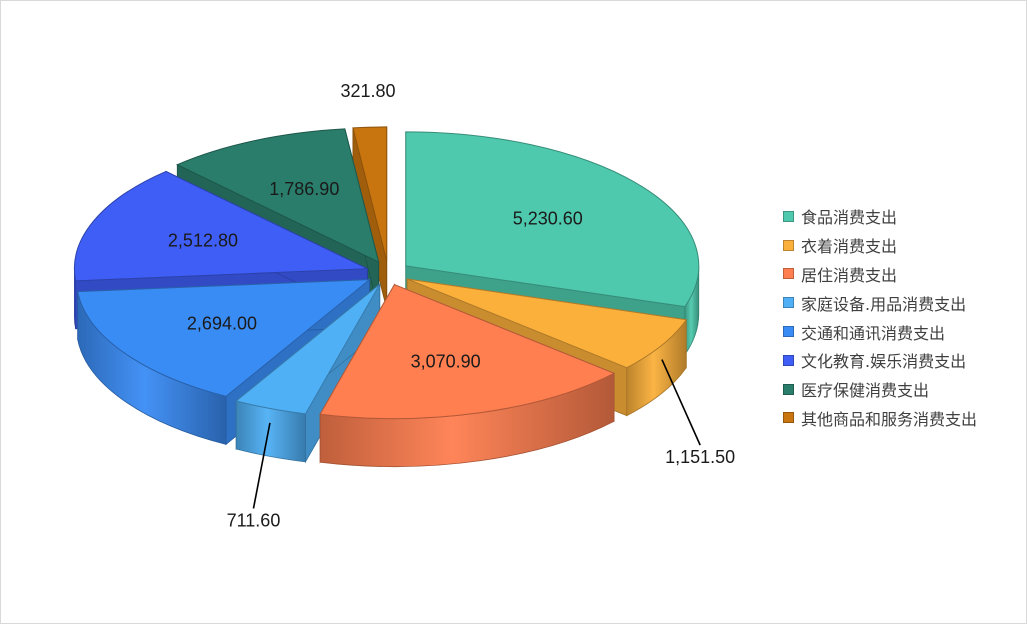 Image resolution: width=1027 pixels, height=624 pixels. What do you see at coordinates (873, 333) in the screenshot?
I see `legend-label: 交通和通讯消费支出` at bounding box center [873, 333].